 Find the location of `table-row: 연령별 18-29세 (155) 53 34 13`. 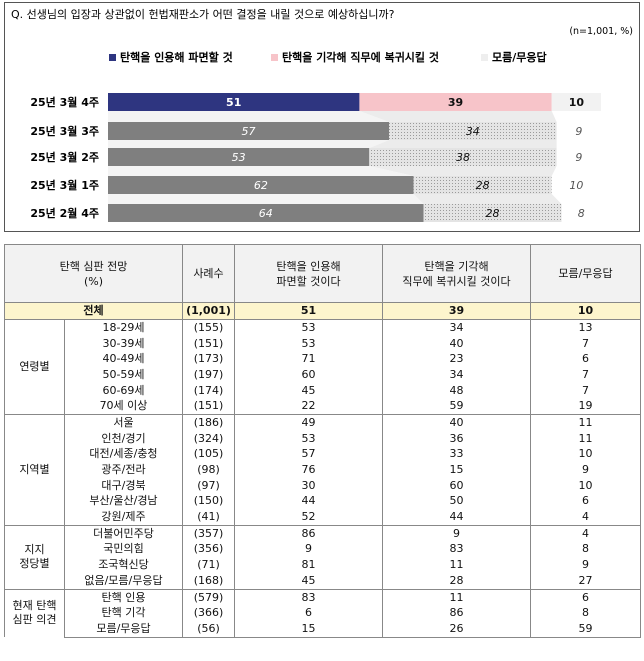

table-row: 연령별 18-29세 (155) 53 34 13 is located at coordinates (322, 366).